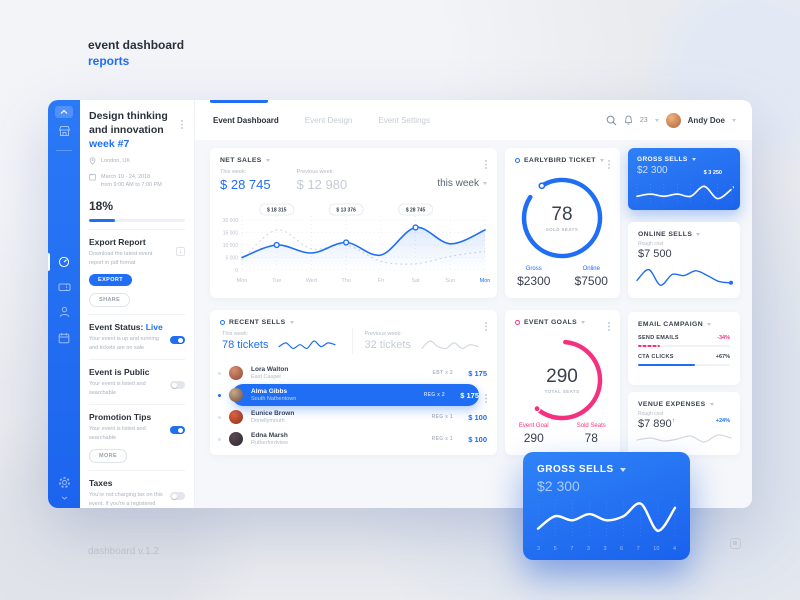 The image size is (800, 600). Describe the element at coordinates (551, 322) in the screenshot. I see `event-goals-title: EVENT GOALS` at that location.